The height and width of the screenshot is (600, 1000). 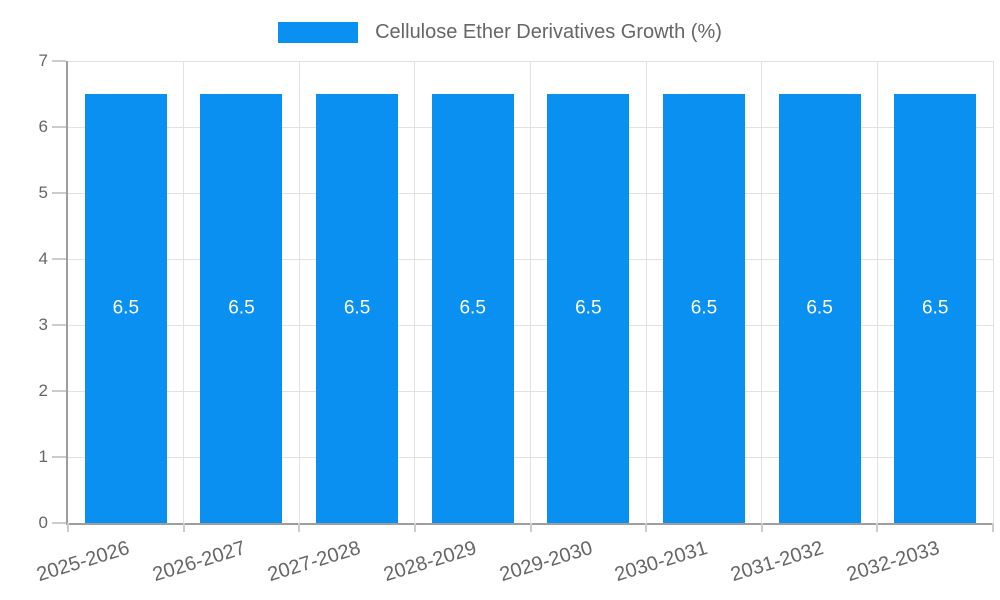 What do you see at coordinates (548, 32) in the screenshot?
I see `legend-label: Cellulose Ether Derivatives Growth (%)` at bounding box center [548, 32].